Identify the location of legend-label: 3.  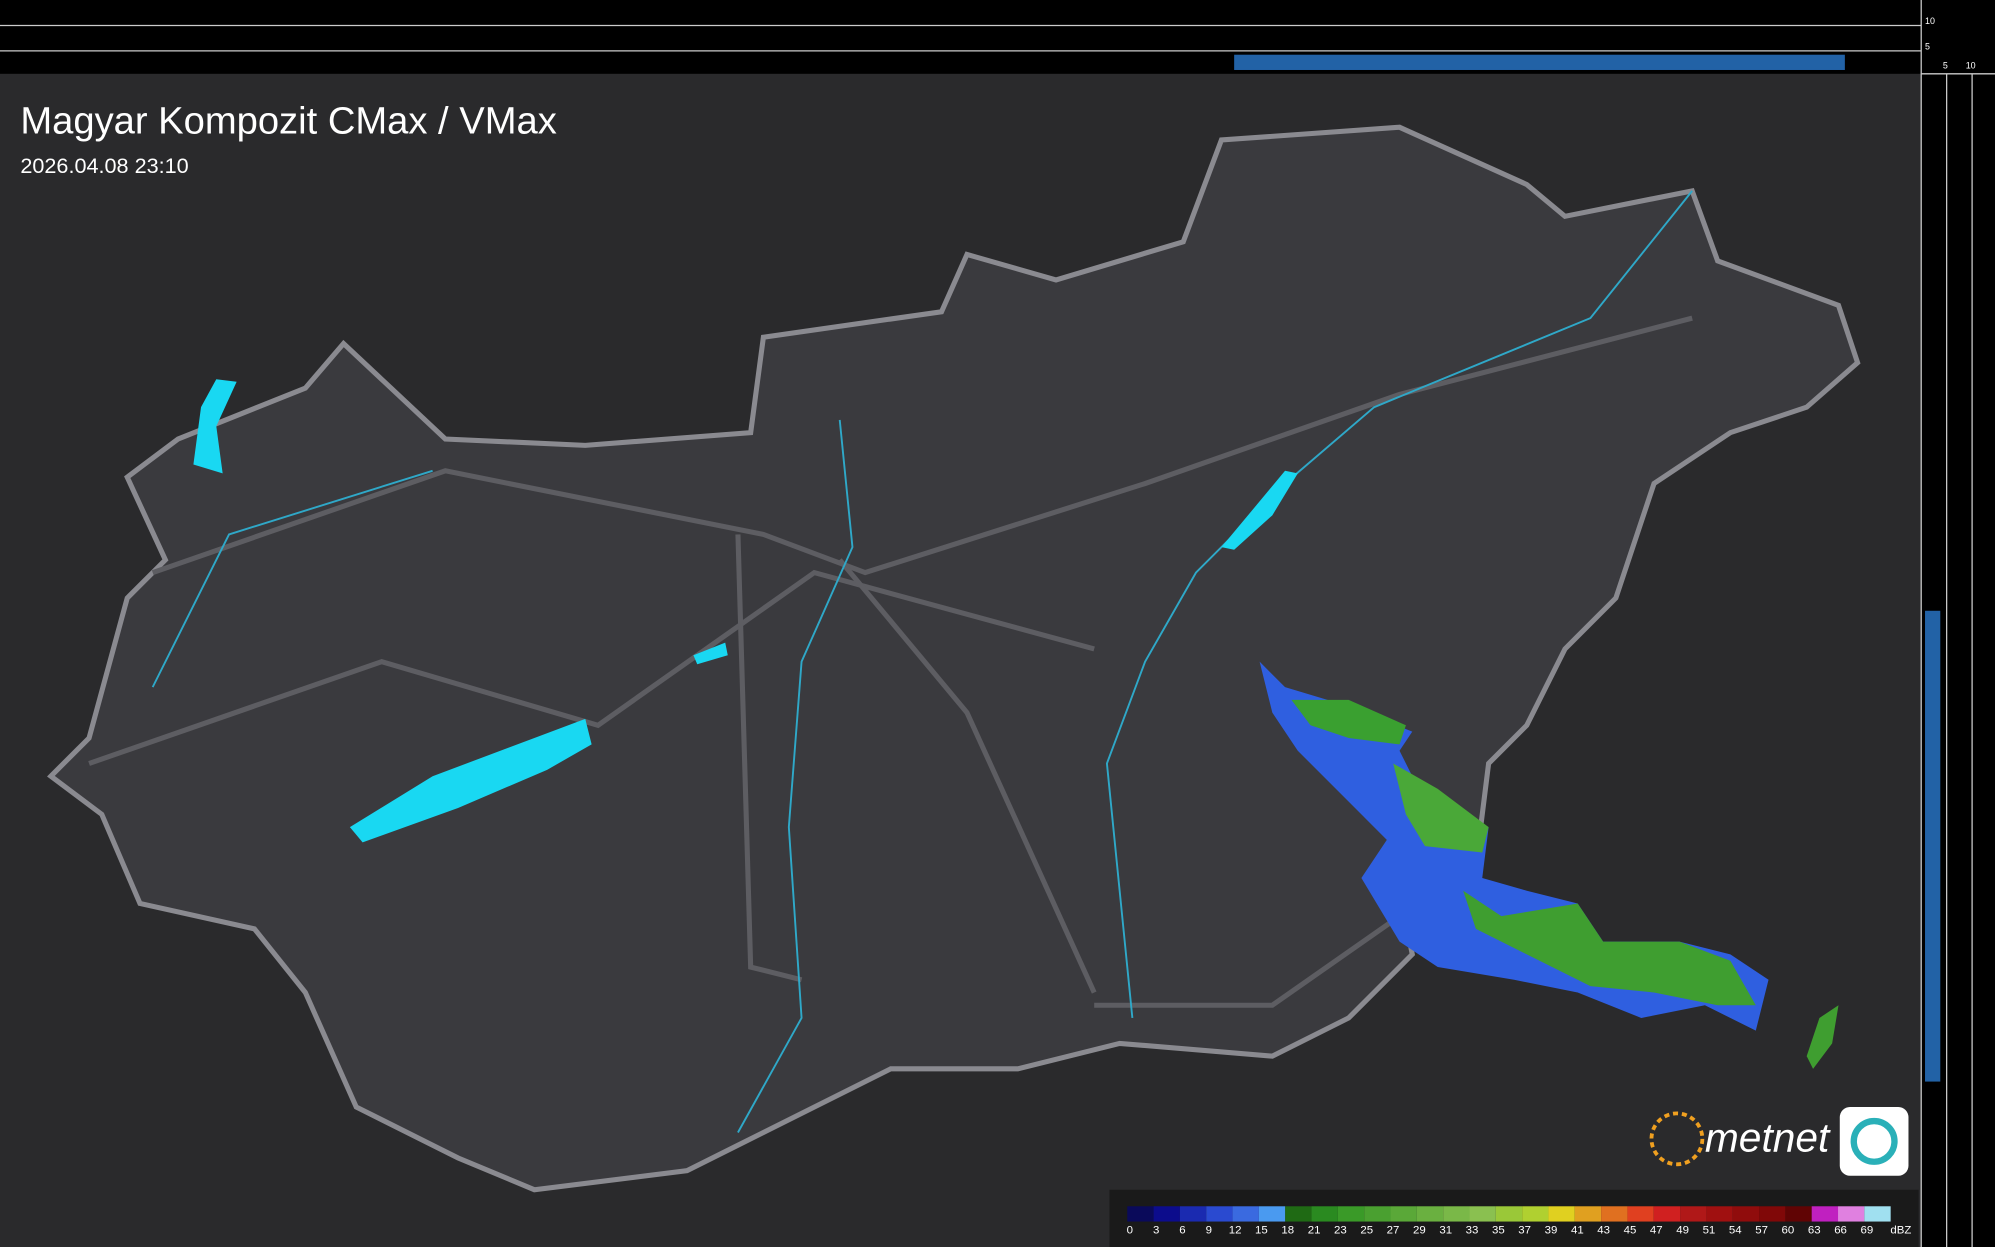
(1156, 1230).